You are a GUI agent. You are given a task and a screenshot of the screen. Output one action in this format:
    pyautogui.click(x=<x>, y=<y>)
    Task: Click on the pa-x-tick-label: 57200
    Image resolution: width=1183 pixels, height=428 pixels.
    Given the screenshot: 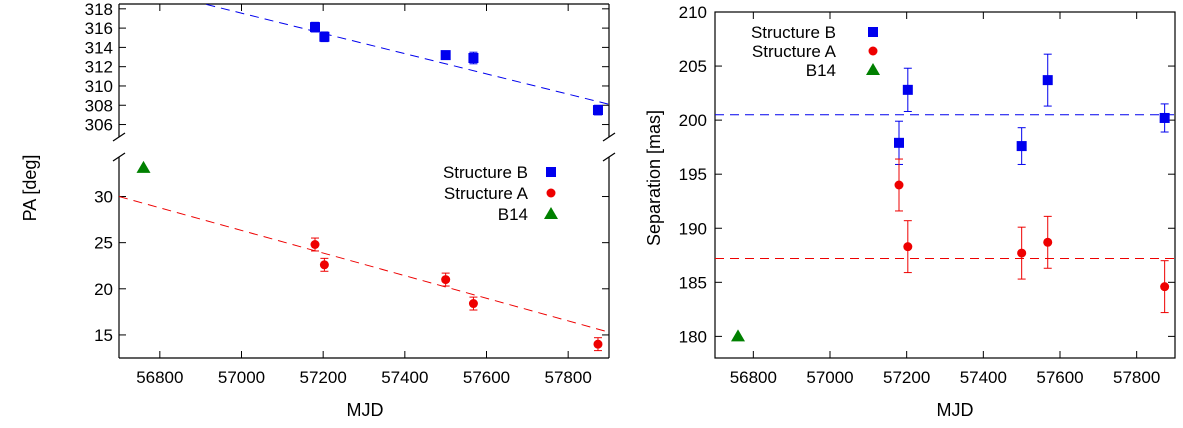 What is the action you would take?
    pyautogui.click(x=323, y=377)
    